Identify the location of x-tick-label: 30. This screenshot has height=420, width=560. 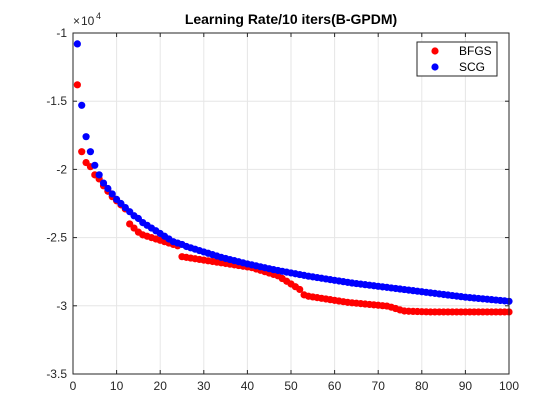
(204, 386).